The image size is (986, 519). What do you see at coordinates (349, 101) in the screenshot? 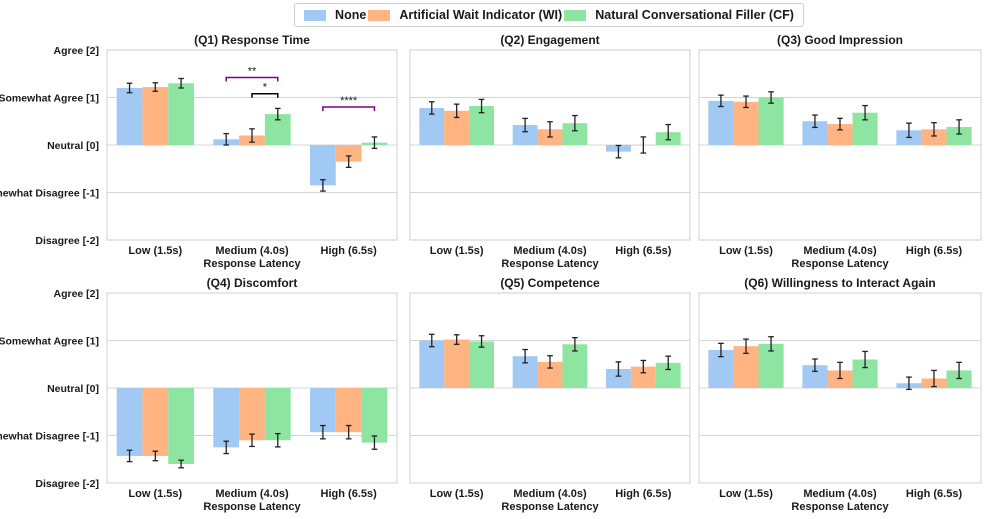
I see `significance-marker: ****` at bounding box center [349, 101].